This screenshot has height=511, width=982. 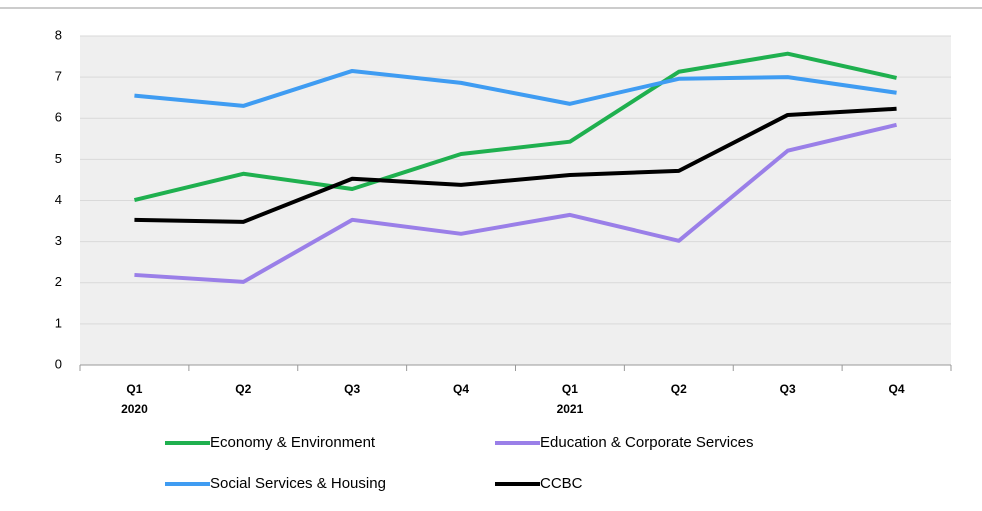 I want to click on y-tick-label: 3, so click(x=58, y=240).